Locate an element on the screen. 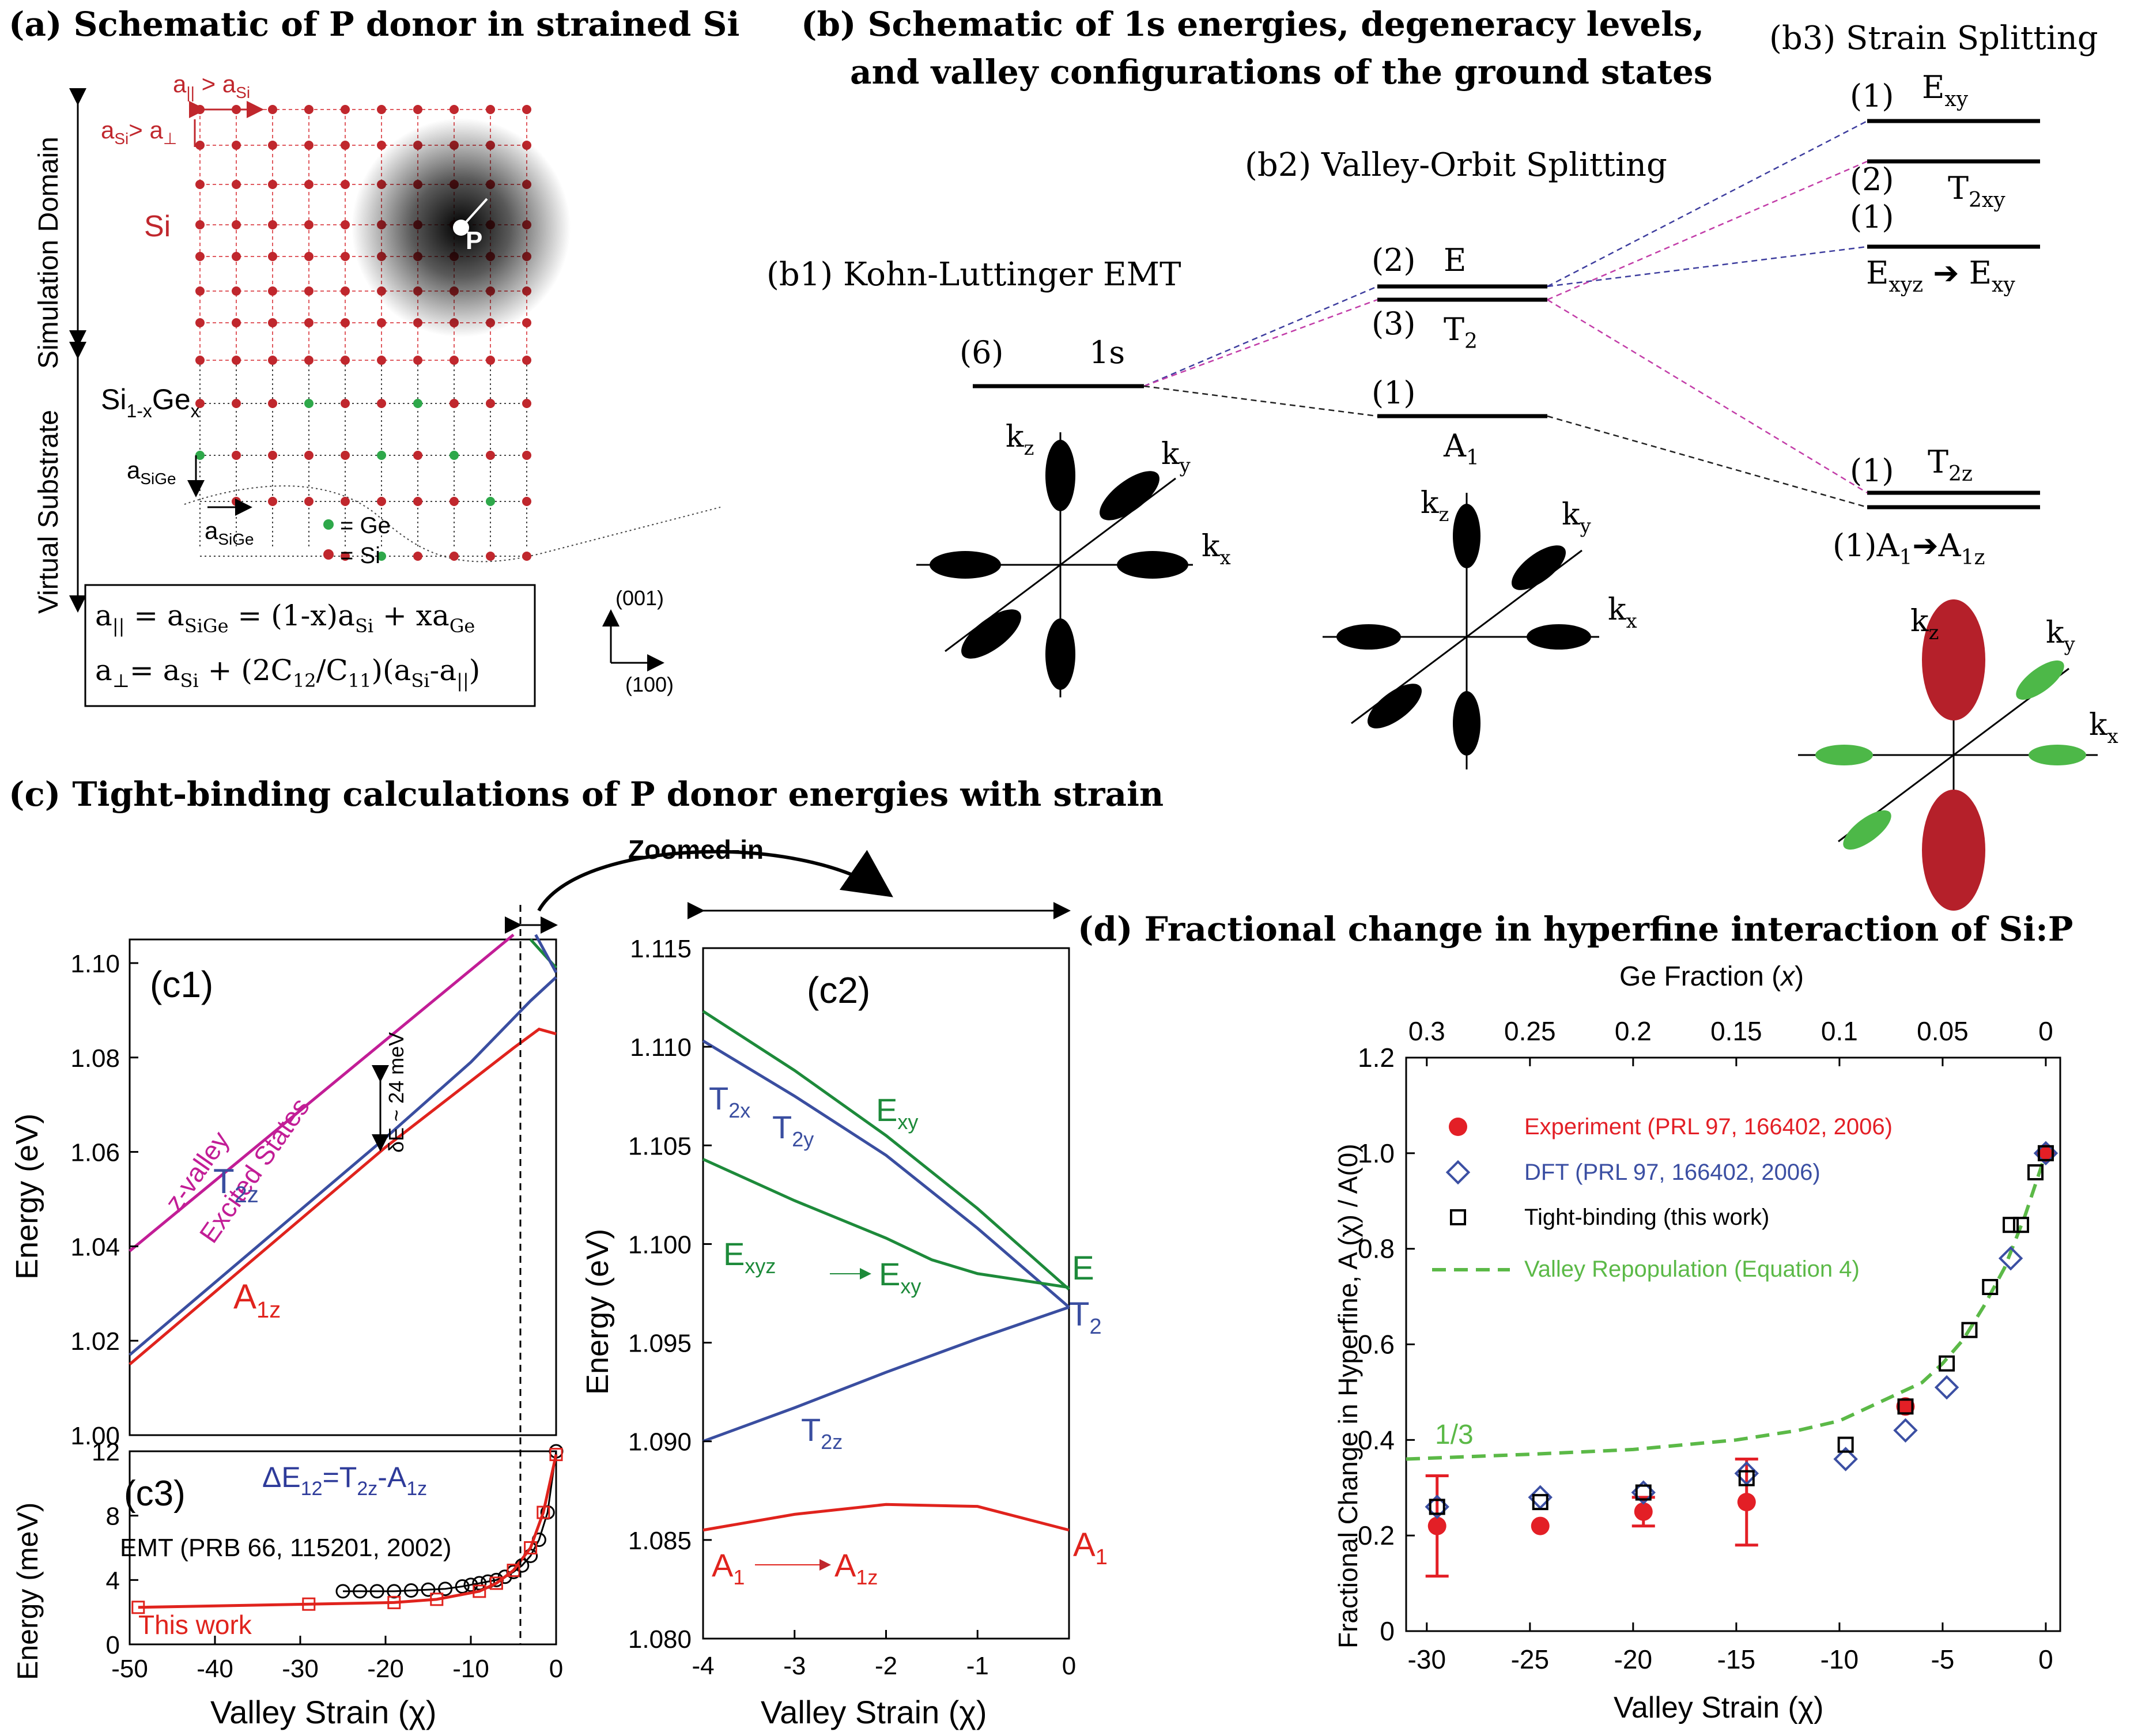 Image resolution: width=2134 pixels, height=1736 pixels. d-top-tick-label: 0.05 is located at coordinates (1943, 1031).